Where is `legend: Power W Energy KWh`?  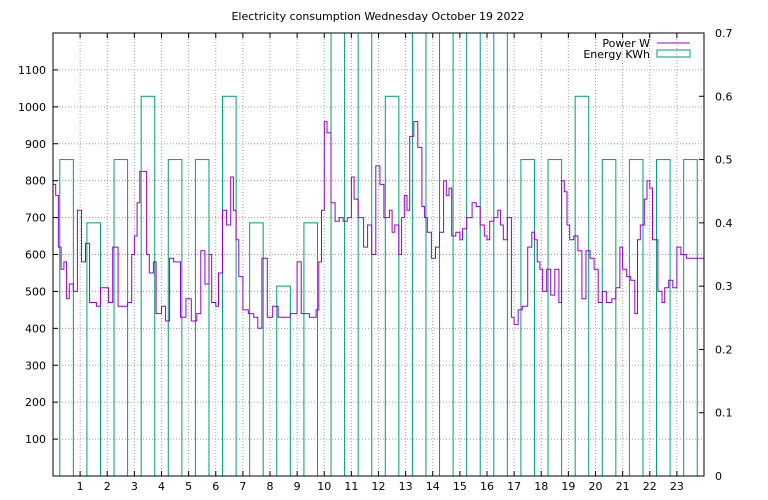 legend: Power W Energy KWh is located at coordinates (637, 49).